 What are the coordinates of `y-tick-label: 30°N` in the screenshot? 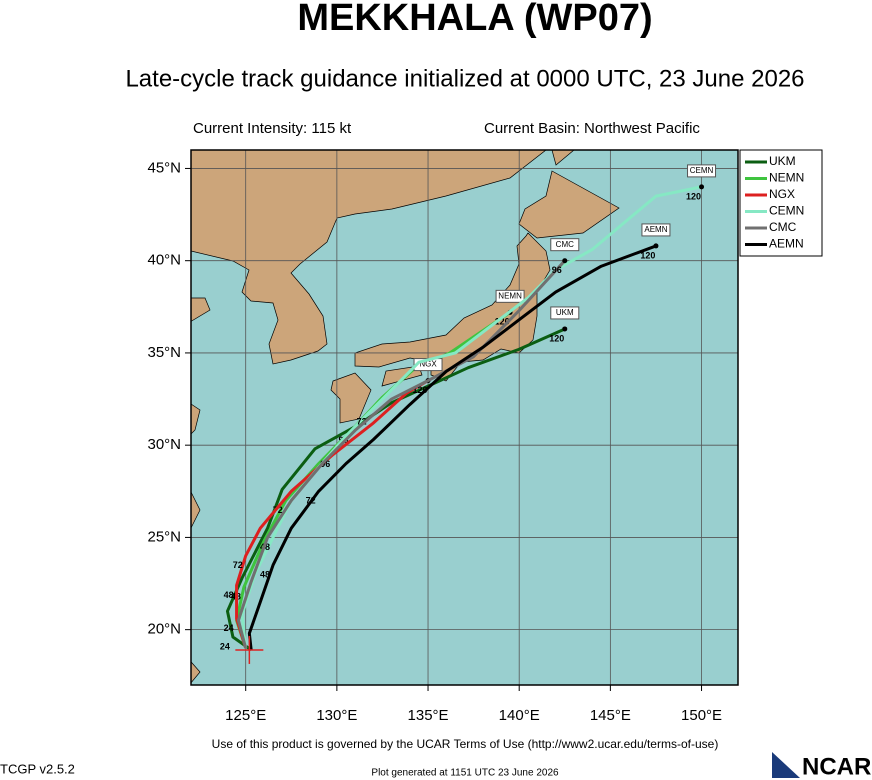 It's located at (164, 444).